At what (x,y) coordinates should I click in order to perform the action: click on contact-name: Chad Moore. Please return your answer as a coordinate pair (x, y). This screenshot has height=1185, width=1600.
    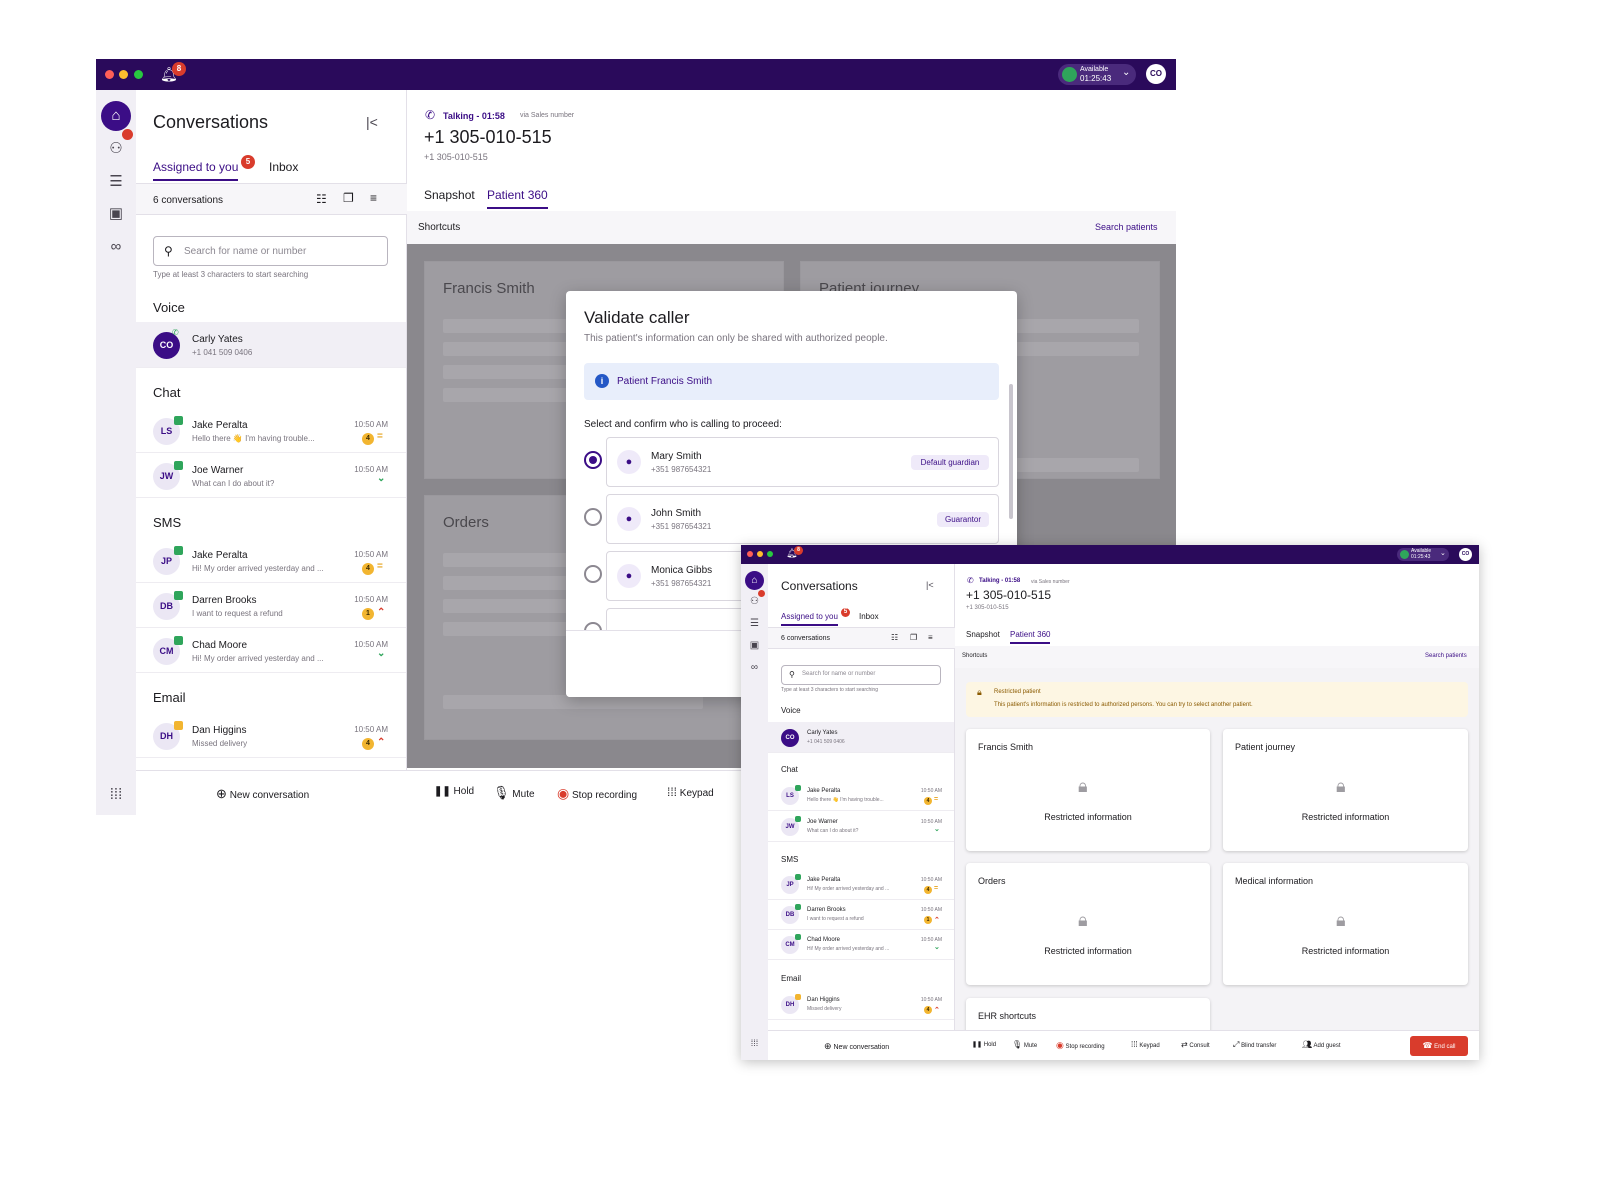
    Looking at the image, I should click on (220, 645).